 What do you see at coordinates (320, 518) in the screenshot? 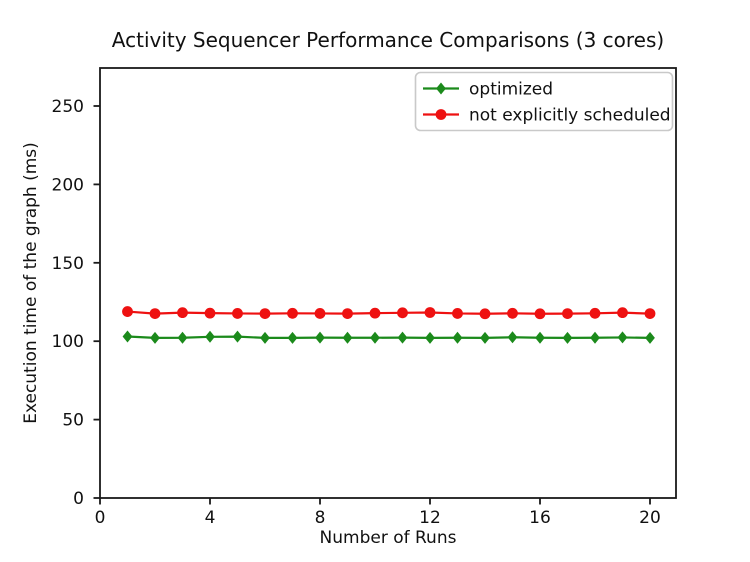
I see `x-tick-label: 8` at bounding box center [320, 518].